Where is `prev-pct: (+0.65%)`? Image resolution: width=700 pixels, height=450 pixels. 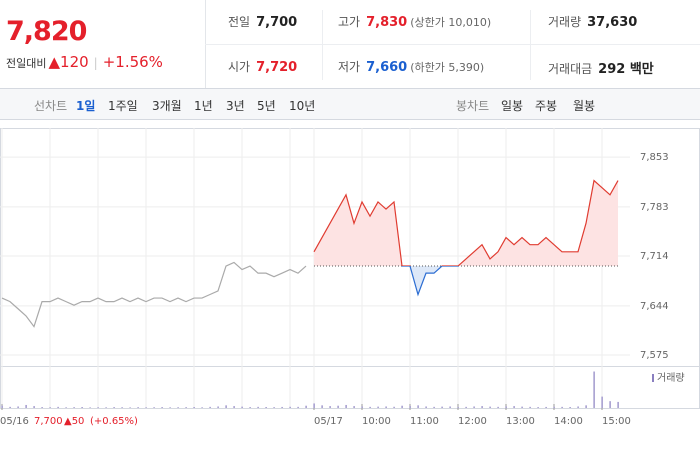
prev-pct: (+0.65%) is located at coordinates (114, 421).